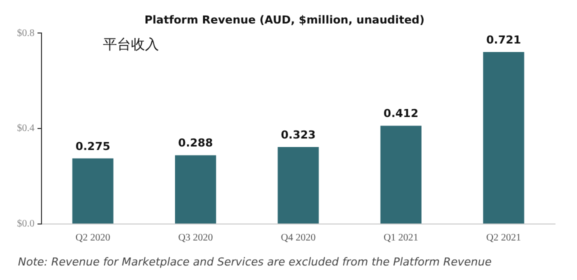  Describe the element at coordinates (504, 238) in the screenshot. I see `x-tick-label: Q2 2021` at that location.